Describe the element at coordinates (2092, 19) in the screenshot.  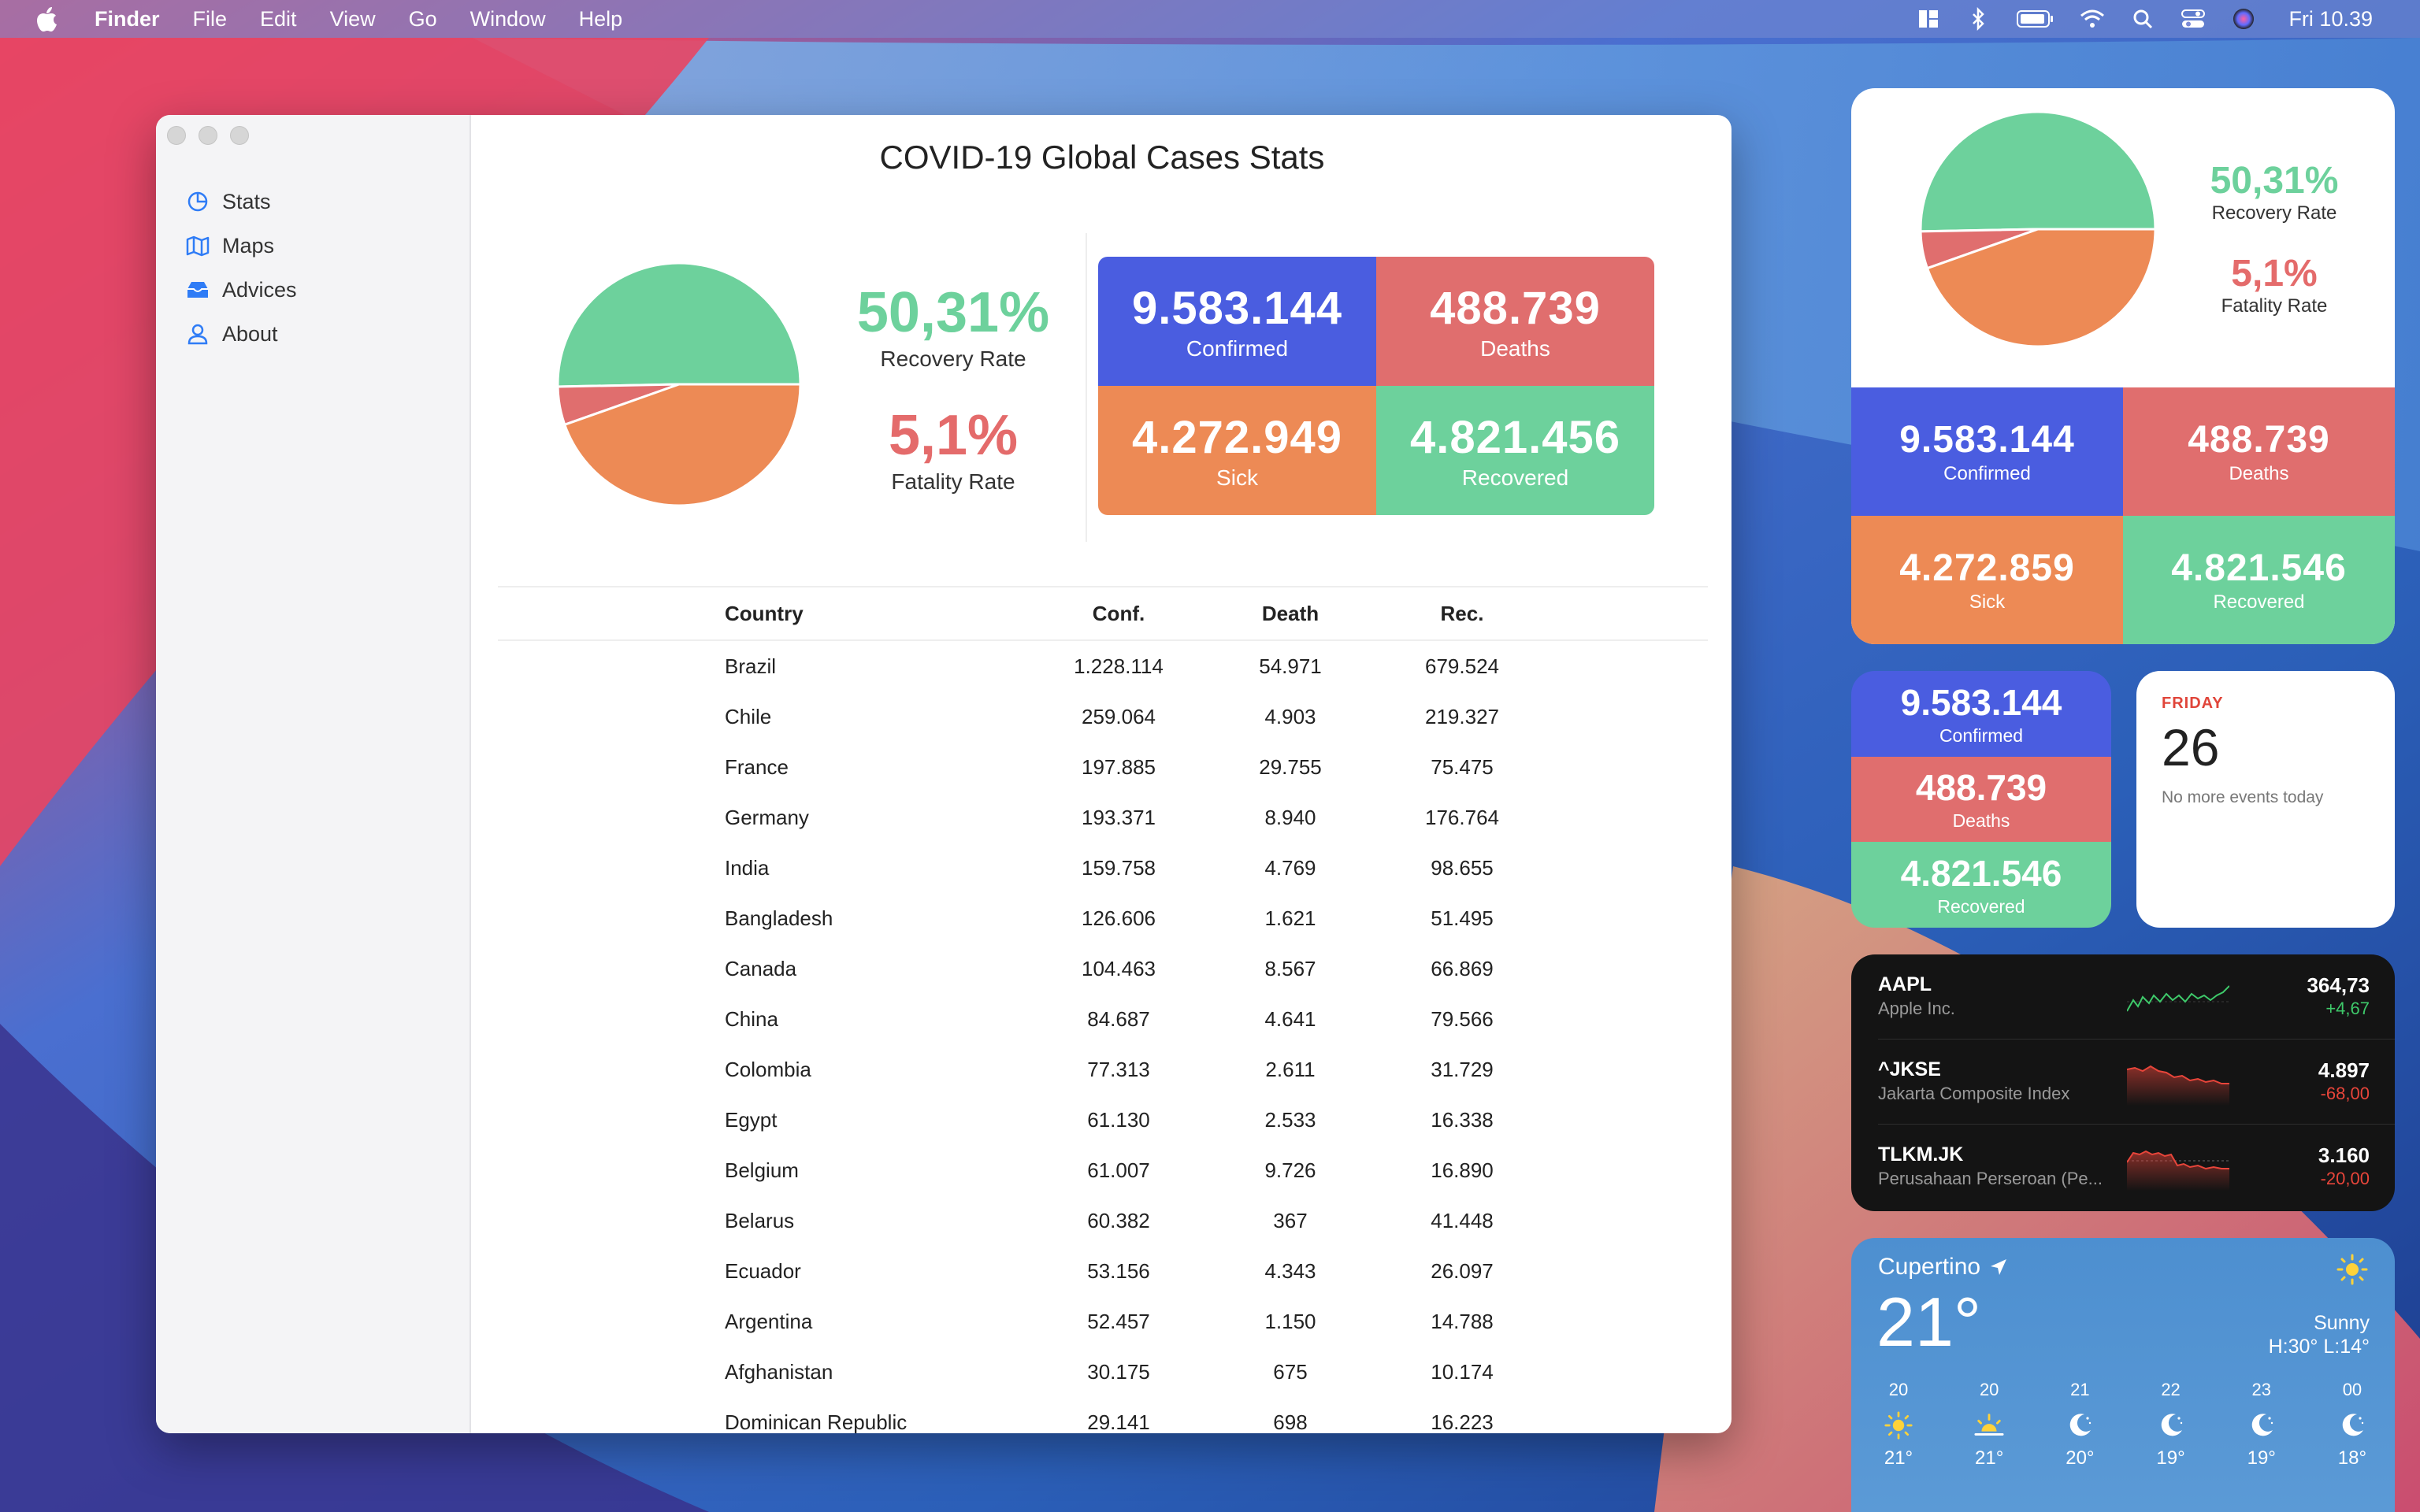
I see `wifi-icon` at that location.